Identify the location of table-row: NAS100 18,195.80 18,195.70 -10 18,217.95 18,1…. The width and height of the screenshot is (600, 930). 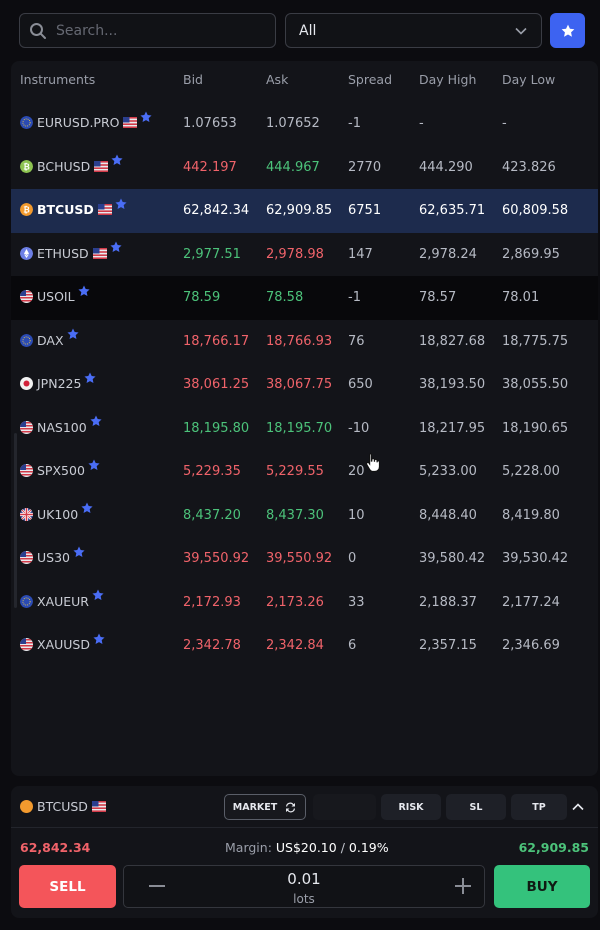
(304, 429).